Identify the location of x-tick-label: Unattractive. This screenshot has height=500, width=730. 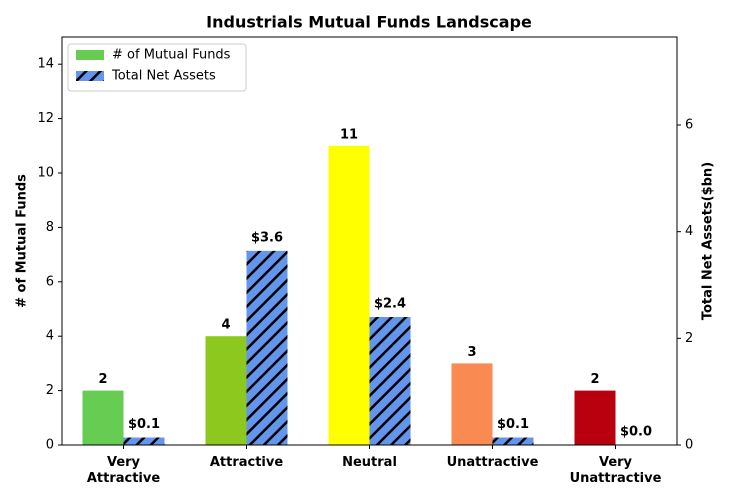
(493, 462).